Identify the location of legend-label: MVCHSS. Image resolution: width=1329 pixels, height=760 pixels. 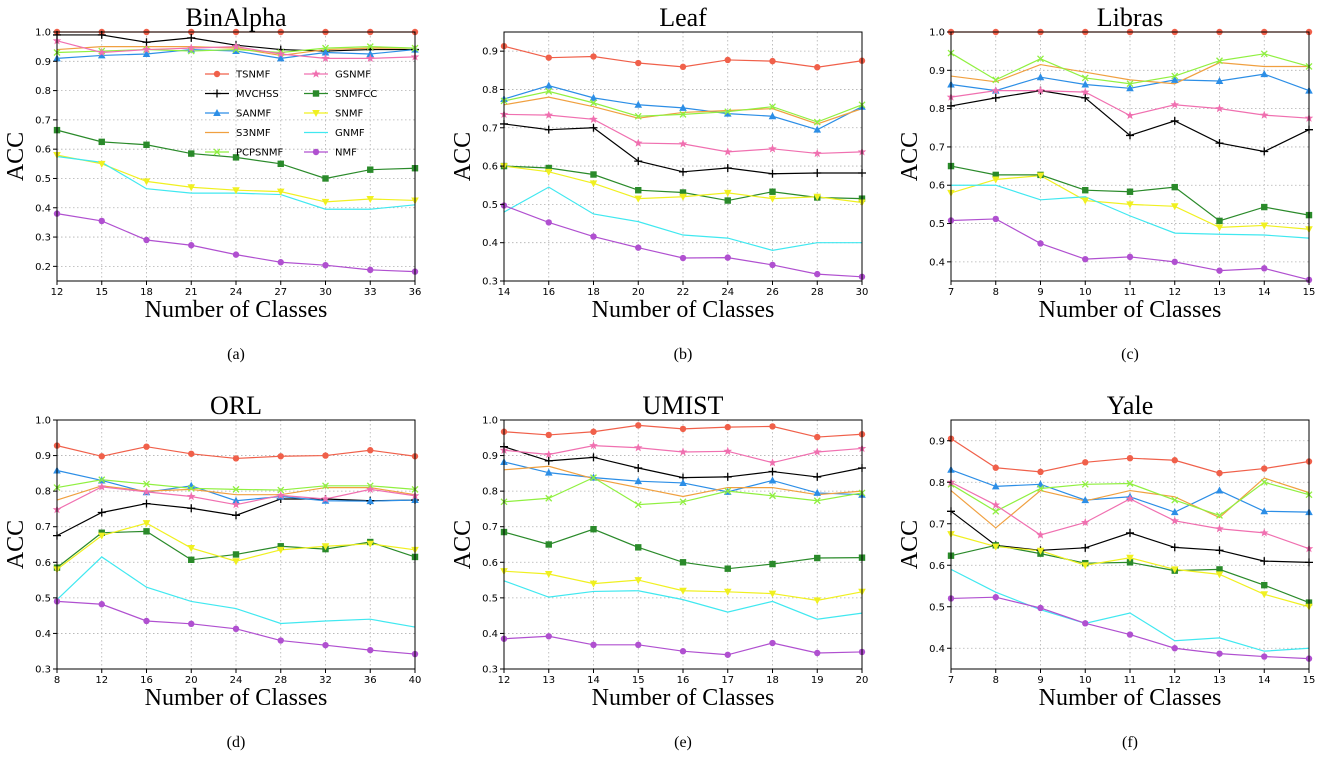
(257, 94).